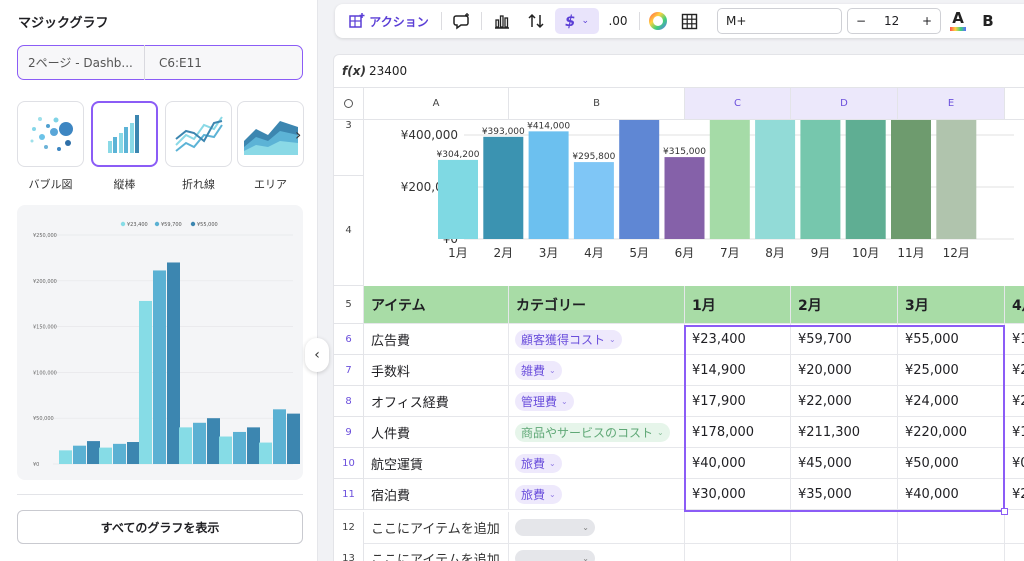  What do you see at coordinates (779, 21) in the screenshot?
I see `font-family-select: M+` at bounding box center [779, 21].